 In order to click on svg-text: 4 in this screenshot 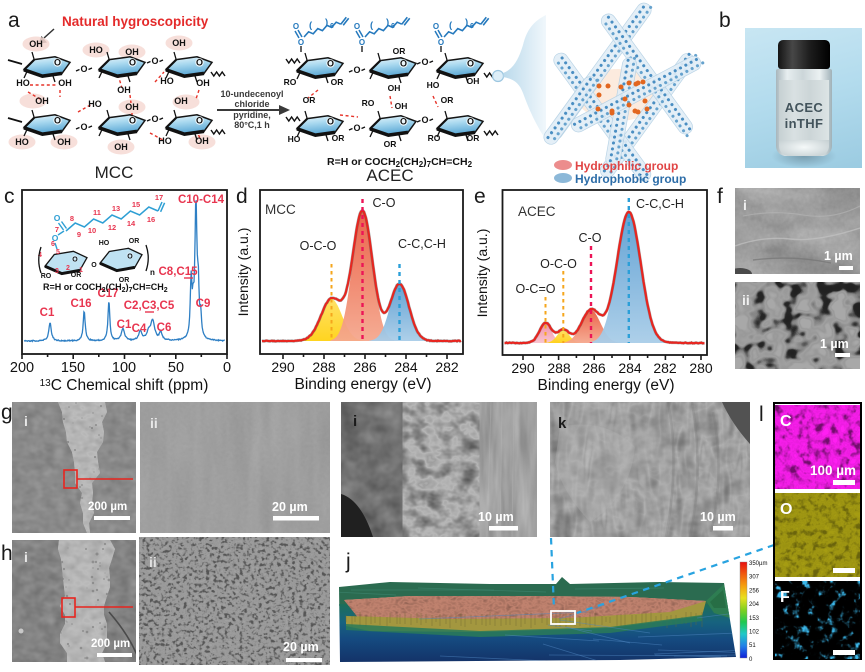, I will do `click(40, 255)`.